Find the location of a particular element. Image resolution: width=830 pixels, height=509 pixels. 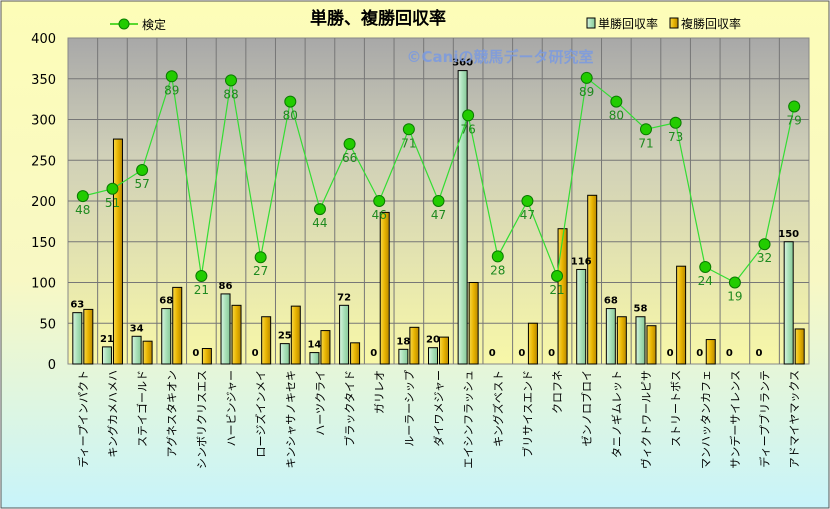

x-tick-label: ディープインパクト is located at coordinates (83, 419).